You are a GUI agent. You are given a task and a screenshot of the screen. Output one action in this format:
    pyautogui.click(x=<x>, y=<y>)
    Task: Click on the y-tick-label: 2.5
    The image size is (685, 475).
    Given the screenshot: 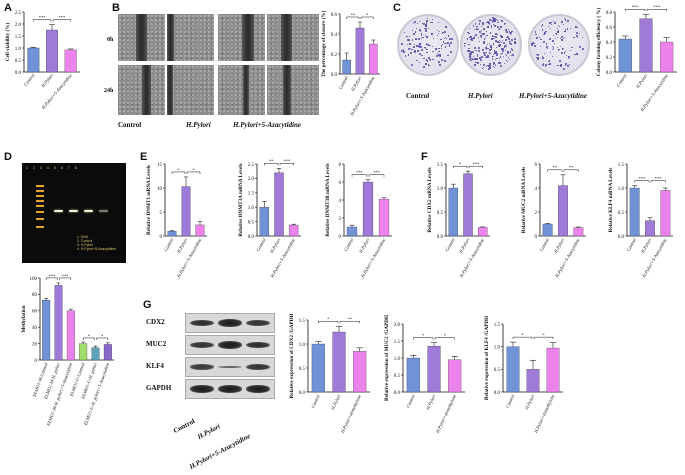 What is the action you would take?
    pyautogui.click(x=251, y=165)
    